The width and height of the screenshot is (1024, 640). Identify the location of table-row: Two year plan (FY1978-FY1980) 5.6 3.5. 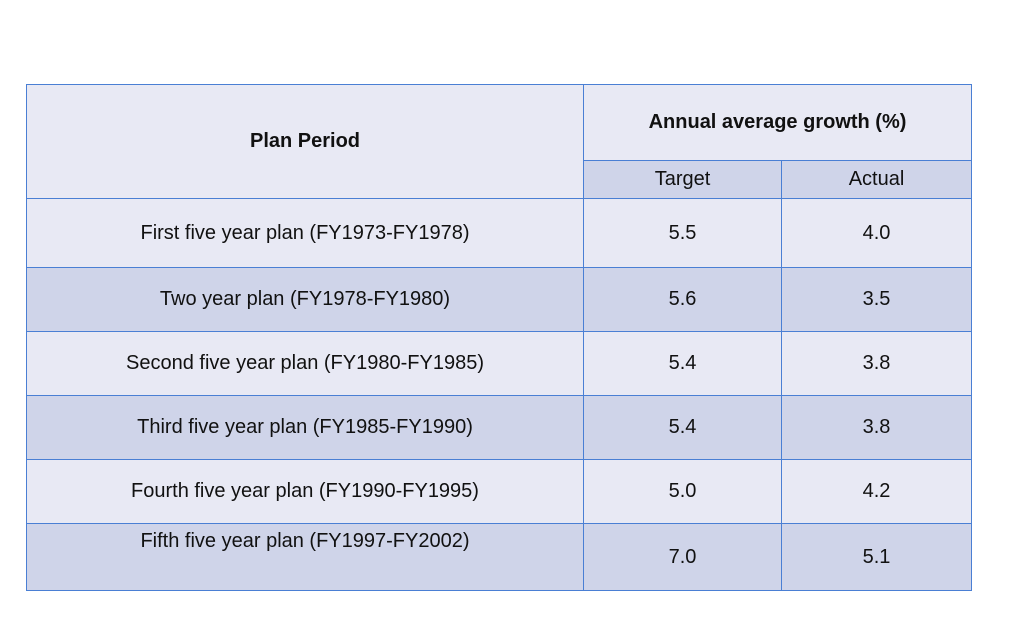
(499, 299).